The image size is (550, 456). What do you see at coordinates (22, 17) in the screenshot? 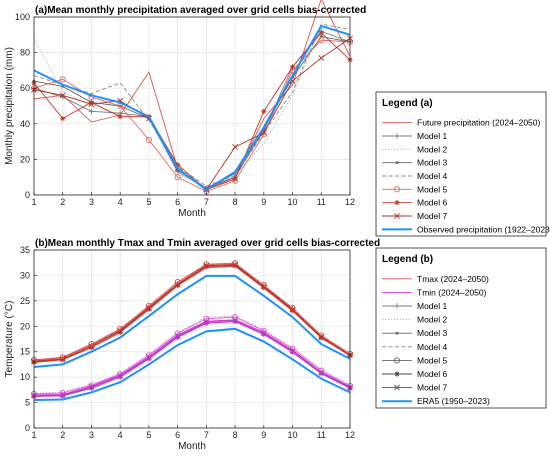
I see `y-tick-label: 100` at bounding box center [22, 17].